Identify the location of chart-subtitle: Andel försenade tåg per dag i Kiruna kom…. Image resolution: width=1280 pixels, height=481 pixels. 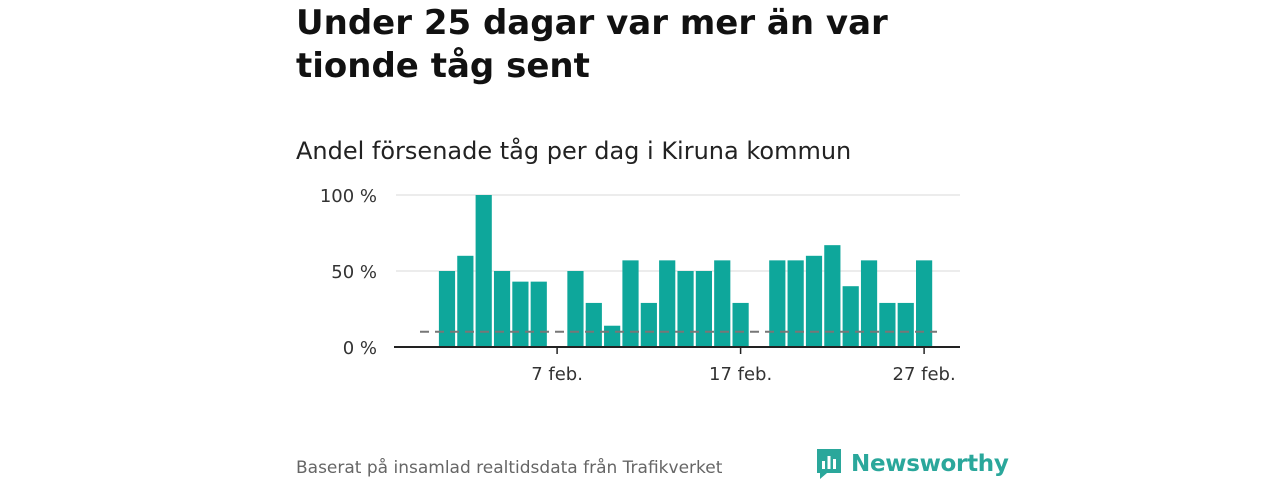
(574, 151).